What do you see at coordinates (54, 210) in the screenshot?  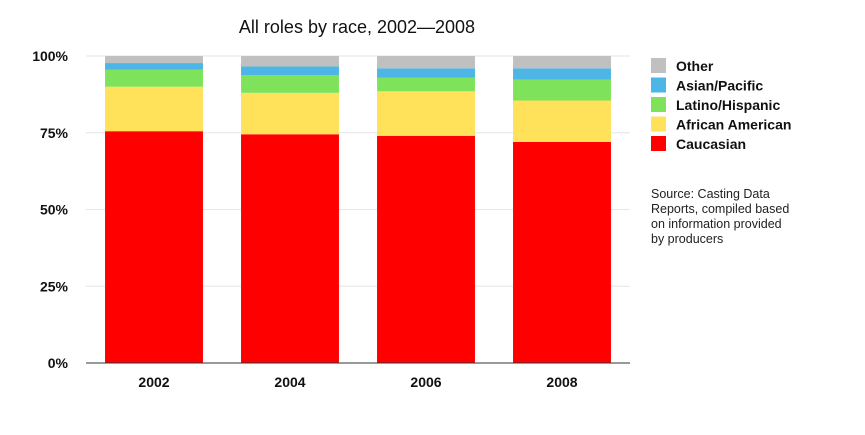 I see `y-tick-label: 50%` at bounding box center [54, 210].